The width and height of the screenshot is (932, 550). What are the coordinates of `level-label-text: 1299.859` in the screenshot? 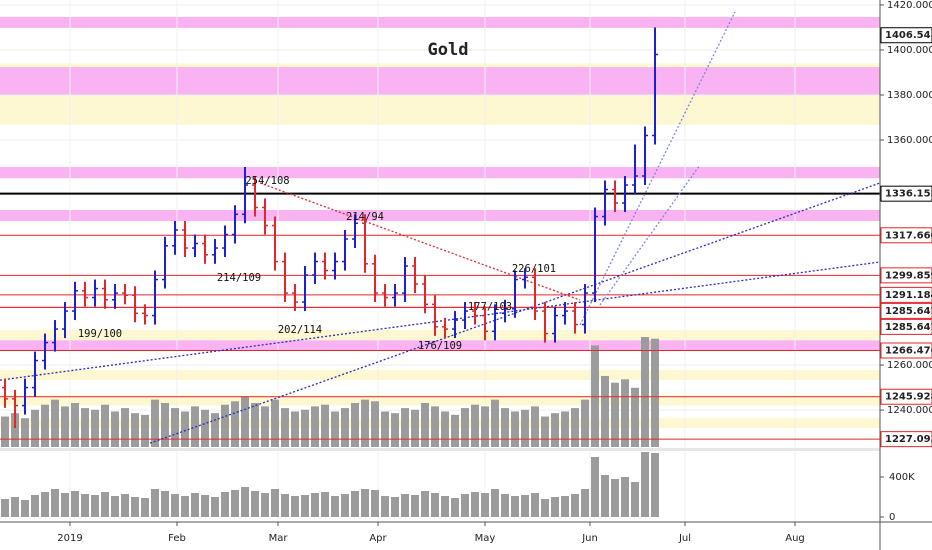 It's located at (908, 275).